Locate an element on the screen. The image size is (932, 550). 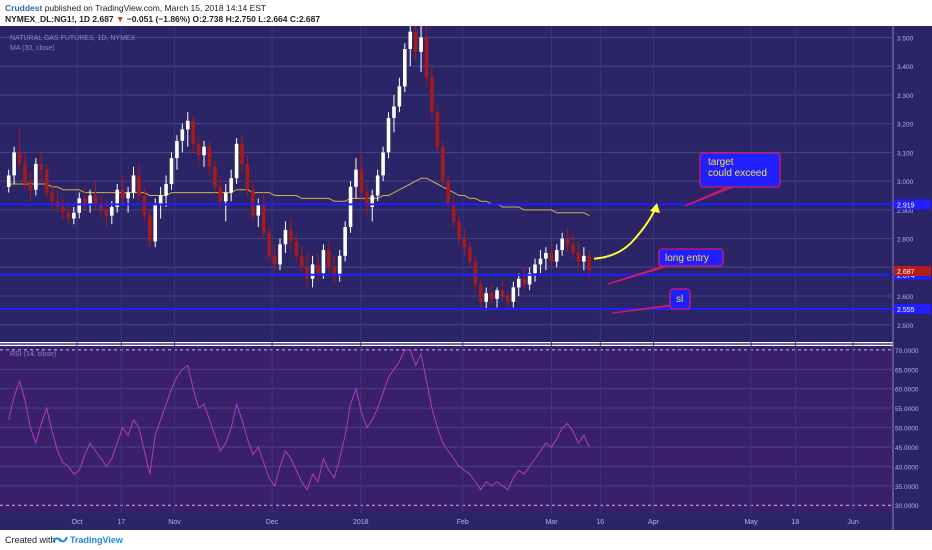
rsi-tick-label: 40.0000 is located at coordinates (907, 467).